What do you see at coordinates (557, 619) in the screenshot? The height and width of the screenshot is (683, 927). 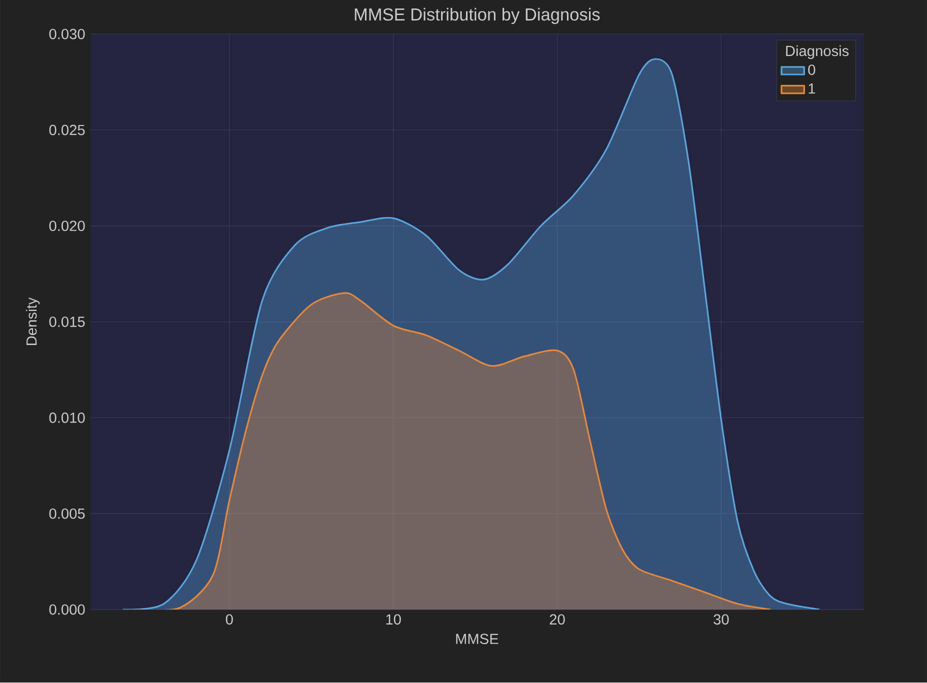 I see `x-tick-label: 20` at bounding box center [557, 619].